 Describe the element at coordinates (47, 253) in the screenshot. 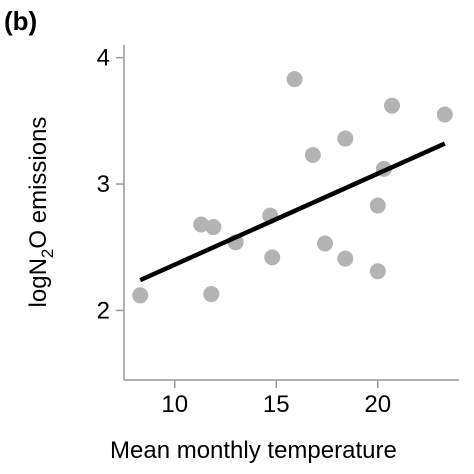

I see `y-axis-label-subscript: 2` at that location.